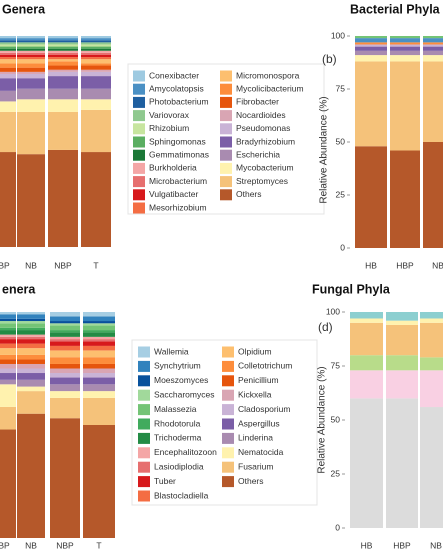 Image resolution: width=443 pixels, height=554 pixels. I want to click on x-tick-label: NB, so click(31, 265).